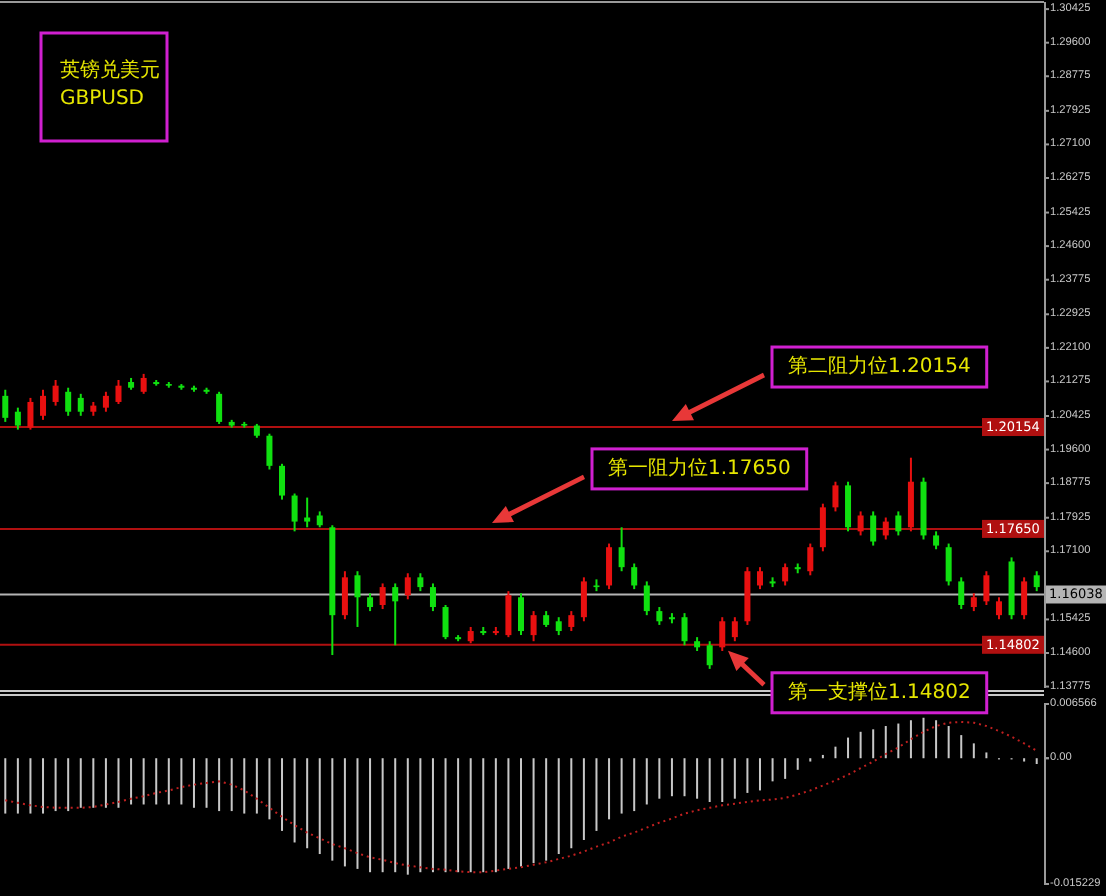 The height and width of the screenshot is (896, 1106). Describe the element at coordinates (102, 99) in the screenshot. I see `text: GBPUSD` at that location.